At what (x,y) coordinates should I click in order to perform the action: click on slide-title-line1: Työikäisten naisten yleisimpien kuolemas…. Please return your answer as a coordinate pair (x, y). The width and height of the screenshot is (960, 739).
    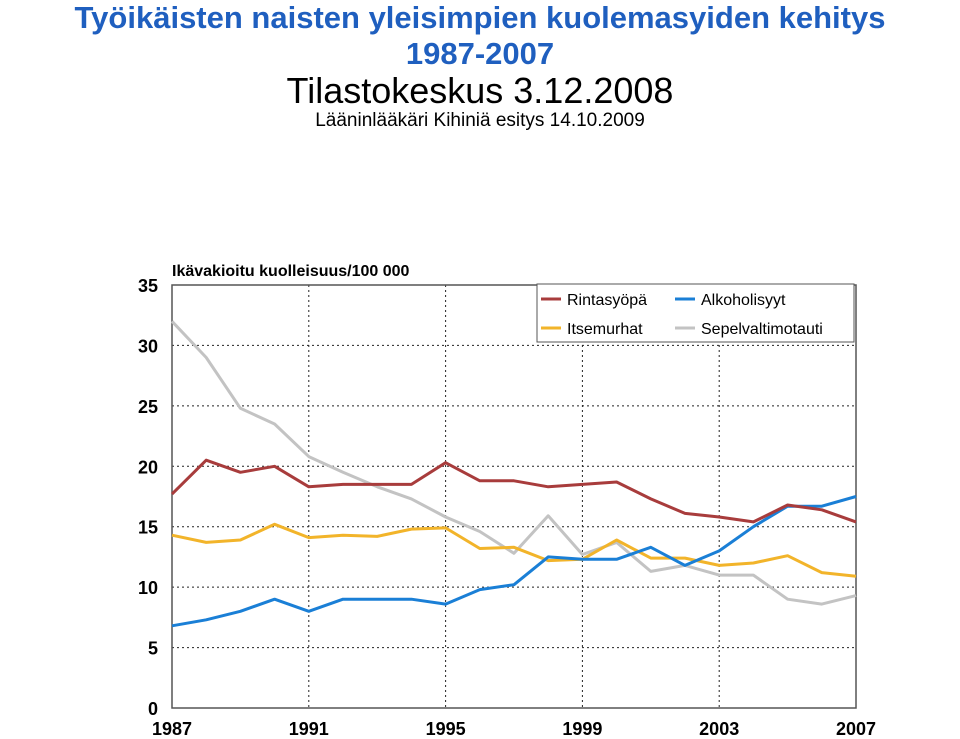
    Looking at the image, I should click on (480, 17).